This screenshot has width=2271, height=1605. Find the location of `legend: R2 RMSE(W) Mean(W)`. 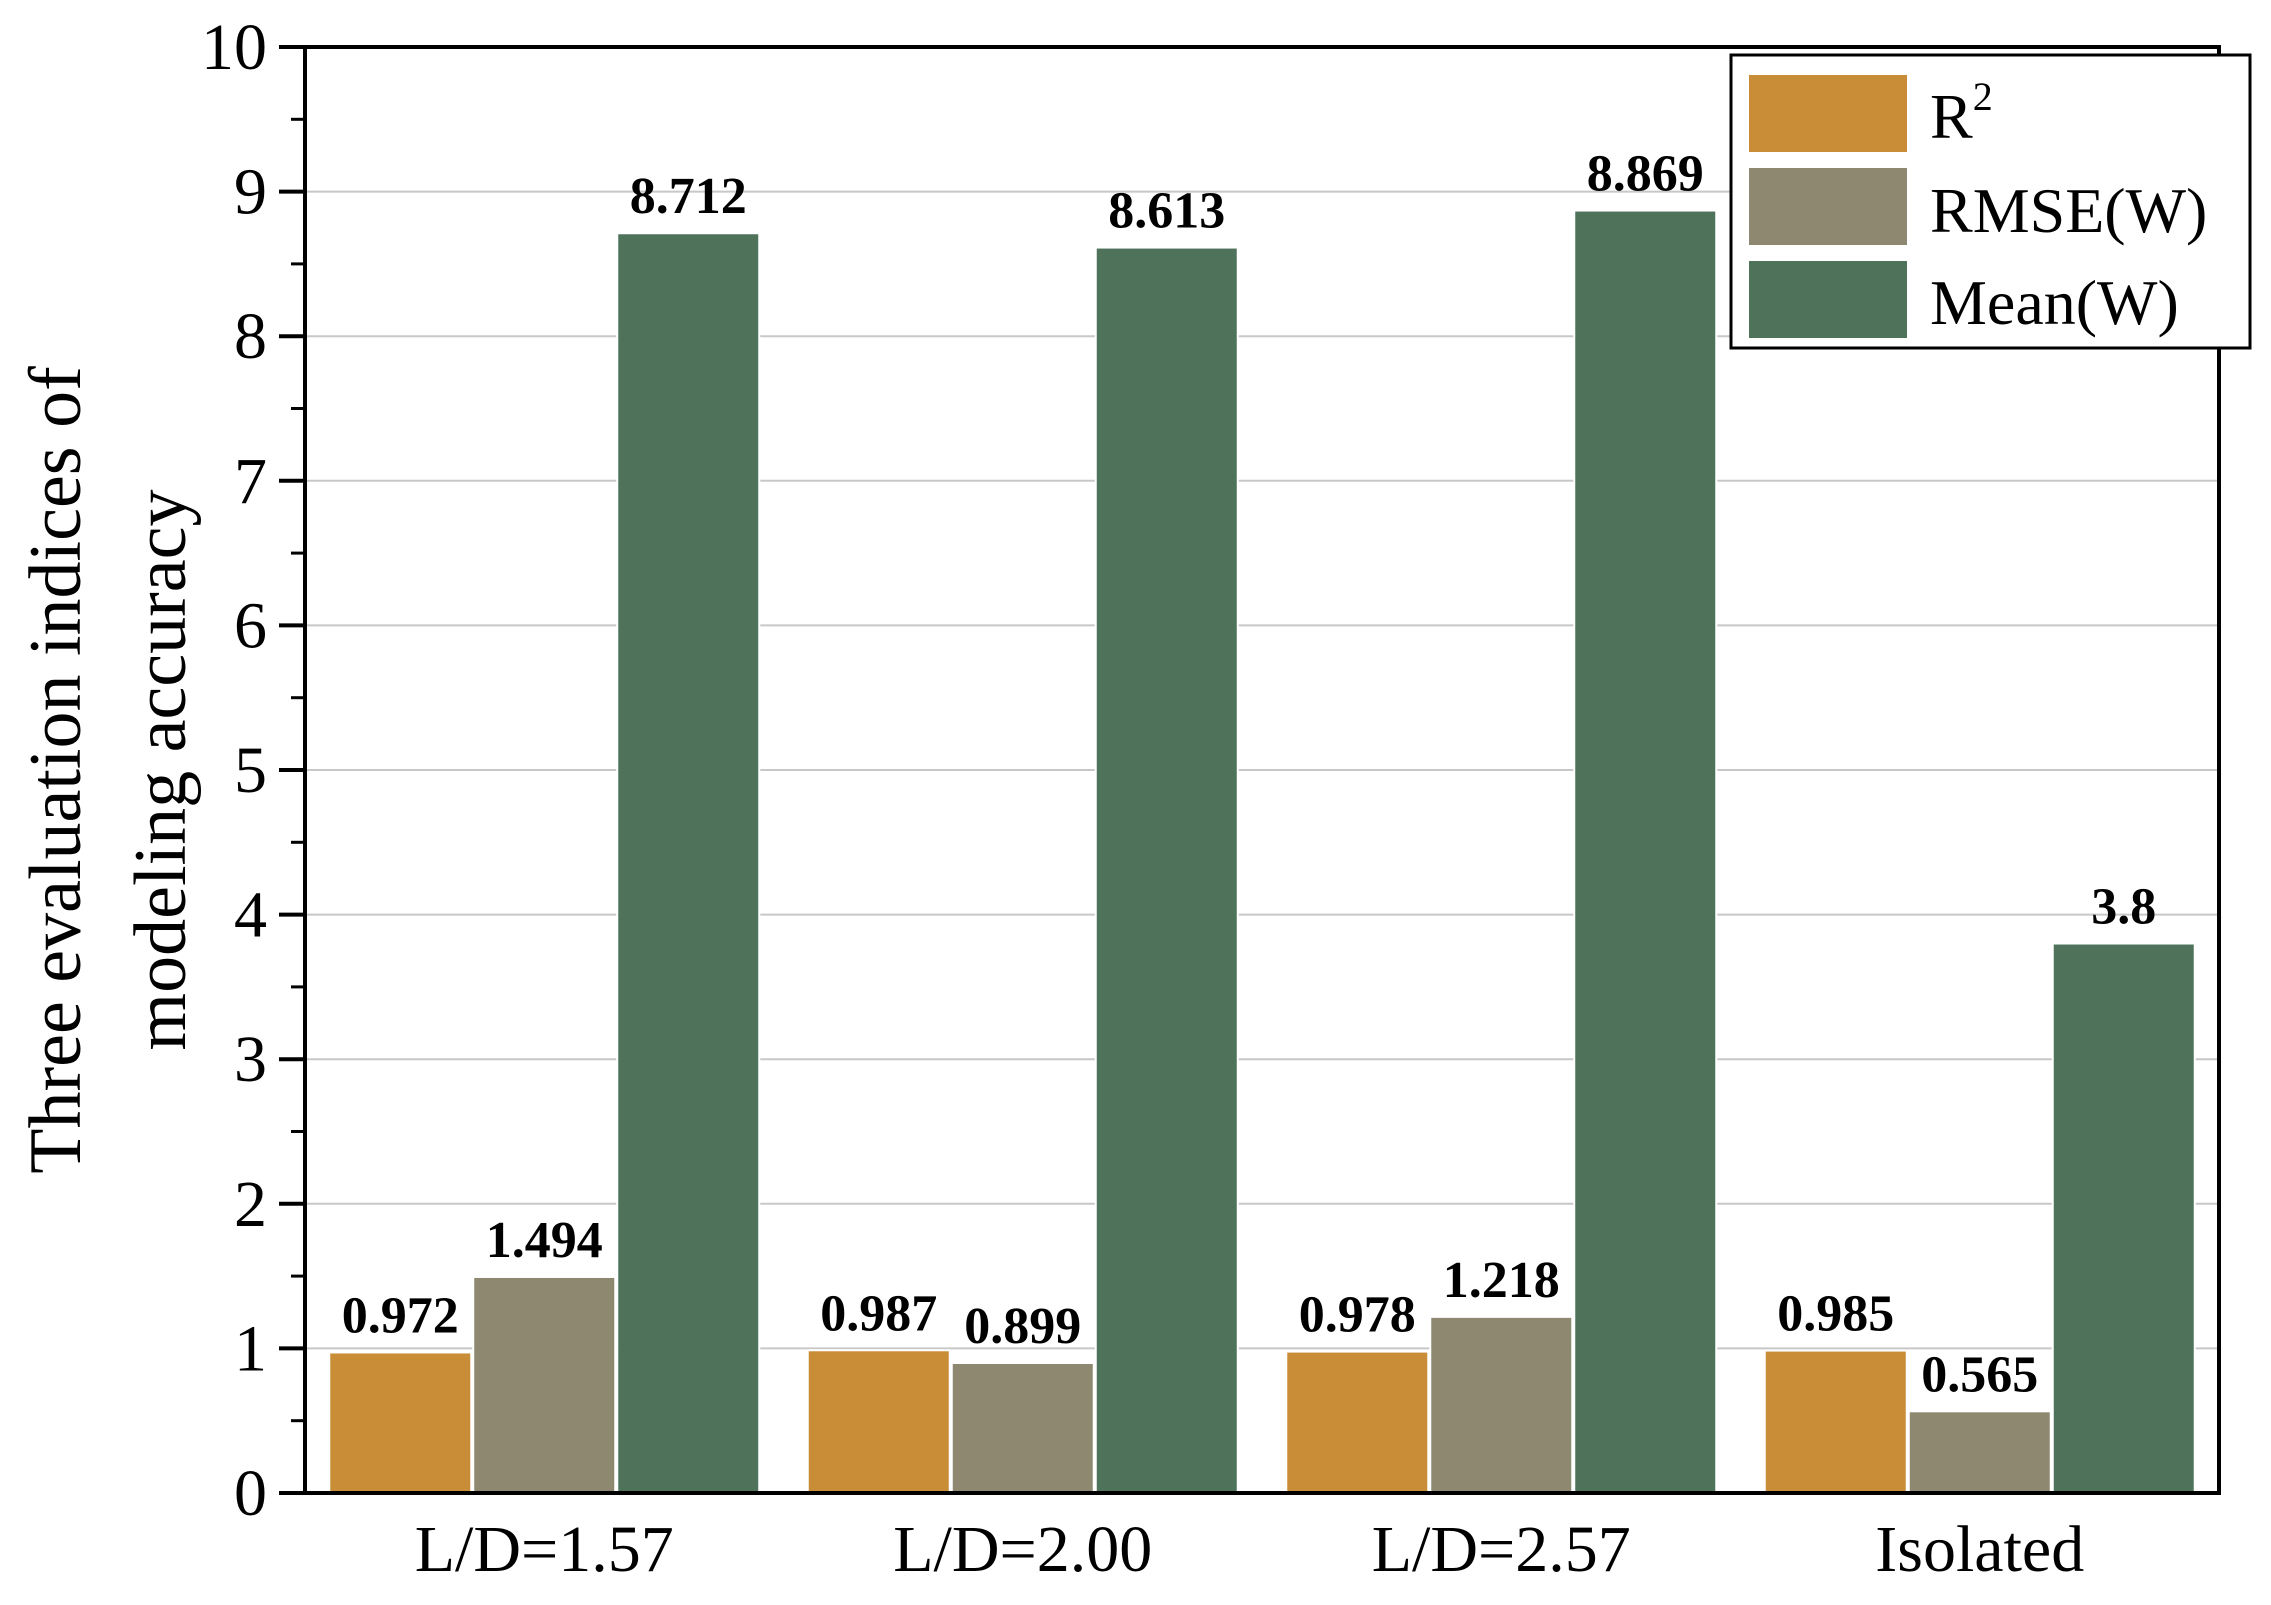

legend: R2 RMSE(W) Mean(W) is located at coordinates (1990, 201).